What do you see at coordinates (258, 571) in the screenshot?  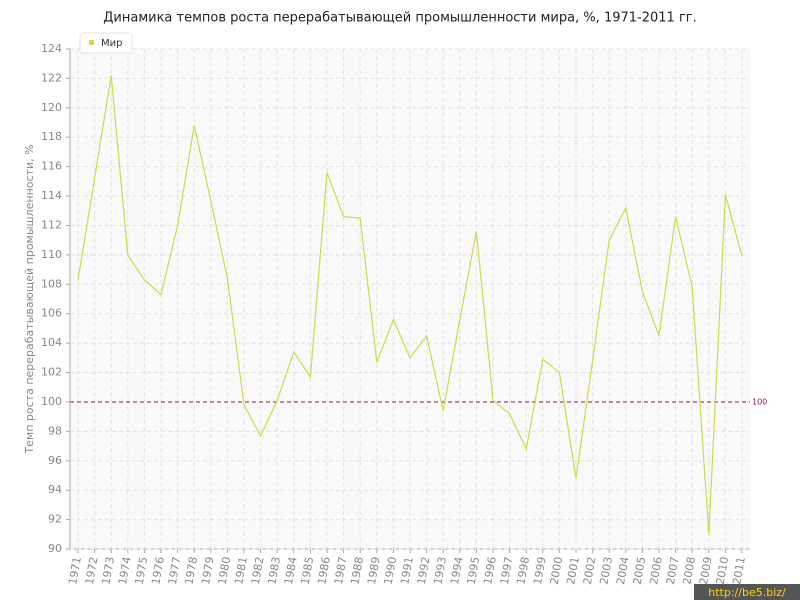 I see `x-tick-label: 1982` at bounding box center [258, 571].